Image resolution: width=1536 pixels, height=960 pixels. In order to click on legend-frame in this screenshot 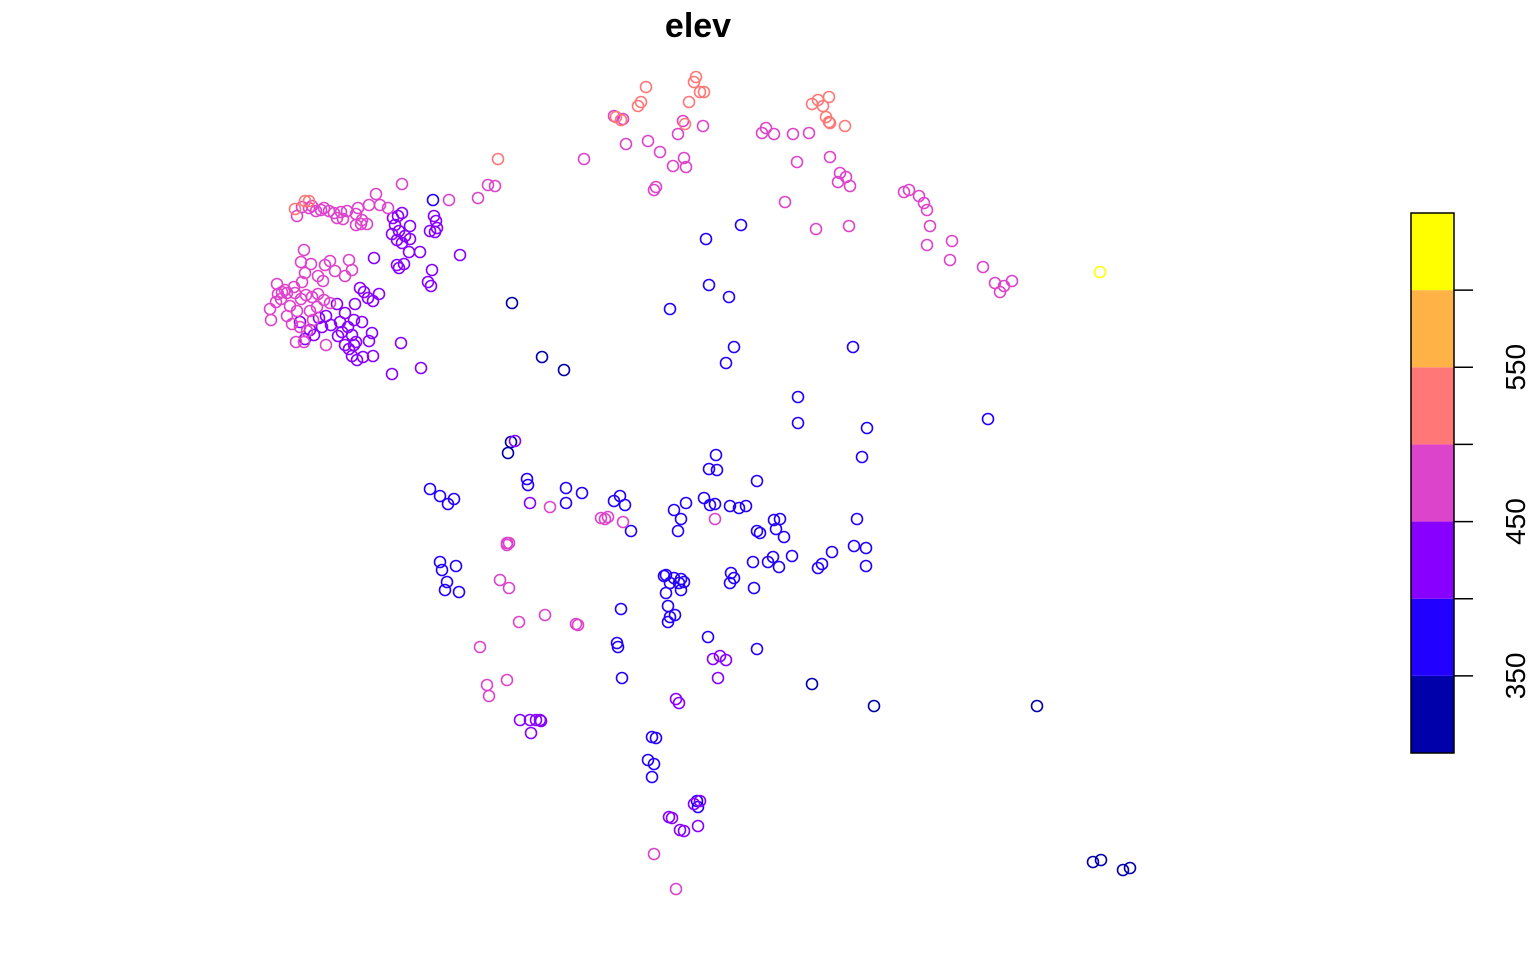, I will do `click(1432, 483)`.